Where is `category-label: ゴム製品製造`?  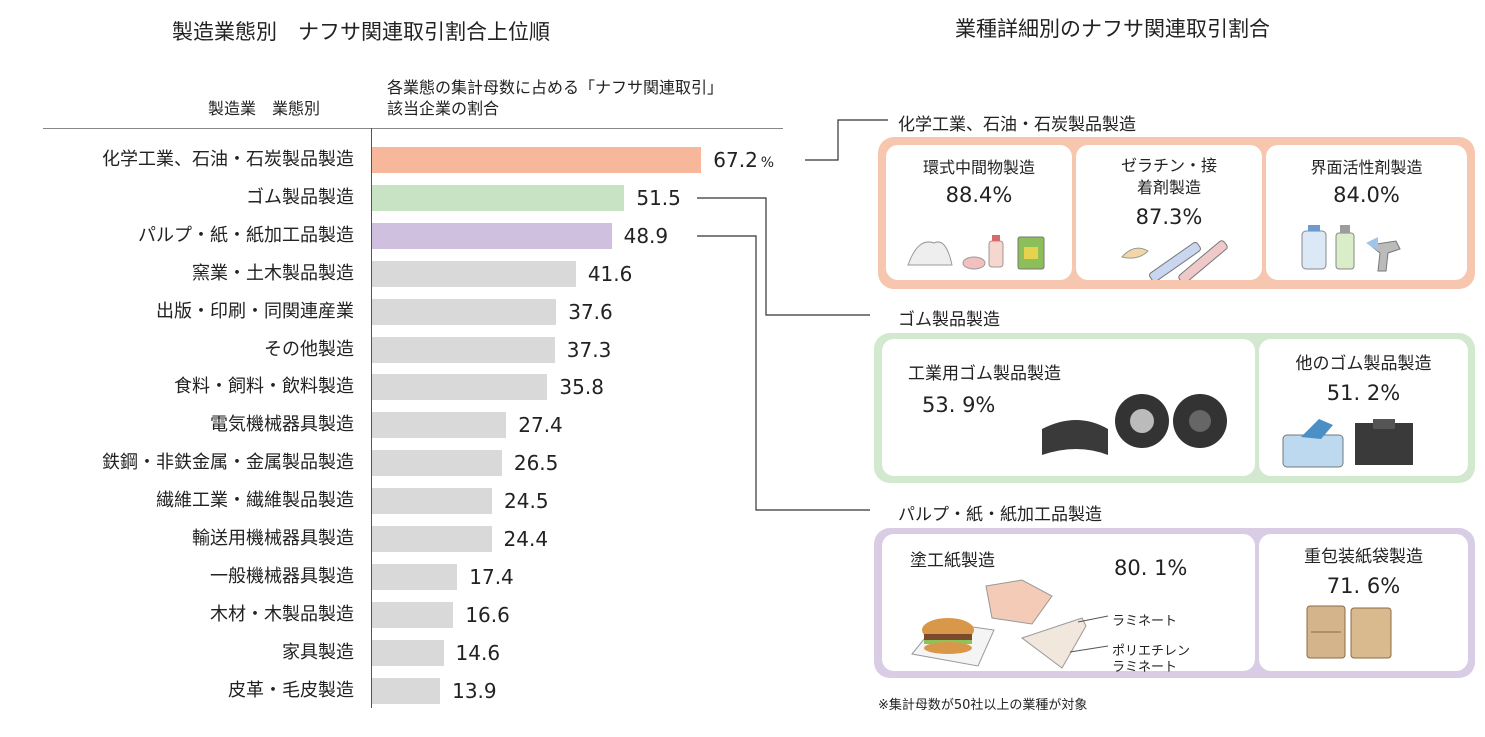
category-label: ゴム製品製造 is located at coordinates (300, 197).